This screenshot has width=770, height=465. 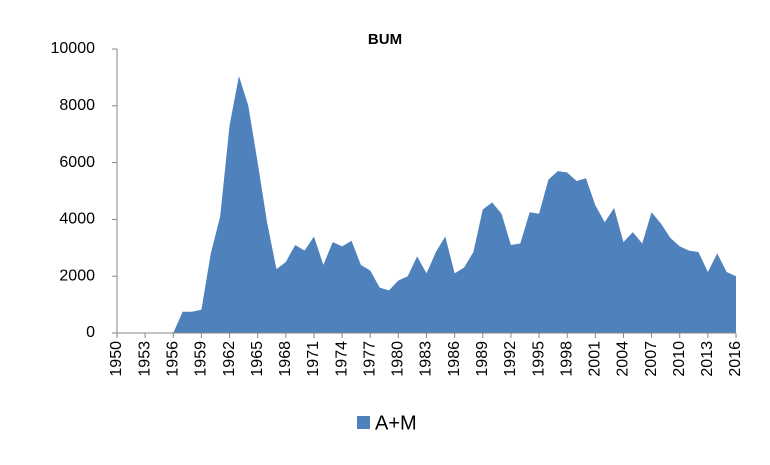 I want to click on x-tick-label: 1986, so click(x=454, y=359).